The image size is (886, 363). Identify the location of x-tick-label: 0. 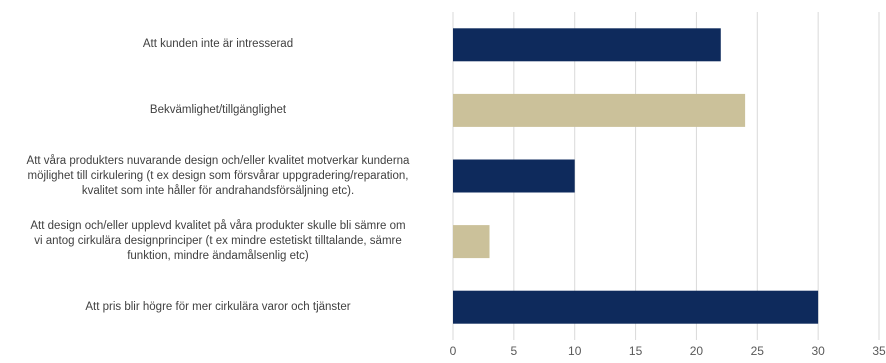
(453, 351).